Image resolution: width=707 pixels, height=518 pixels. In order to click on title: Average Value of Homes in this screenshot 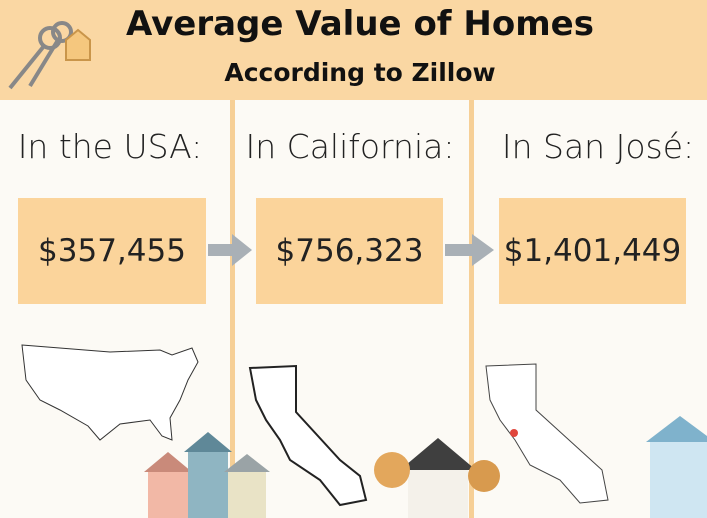, I will do `click(360, 24)`.